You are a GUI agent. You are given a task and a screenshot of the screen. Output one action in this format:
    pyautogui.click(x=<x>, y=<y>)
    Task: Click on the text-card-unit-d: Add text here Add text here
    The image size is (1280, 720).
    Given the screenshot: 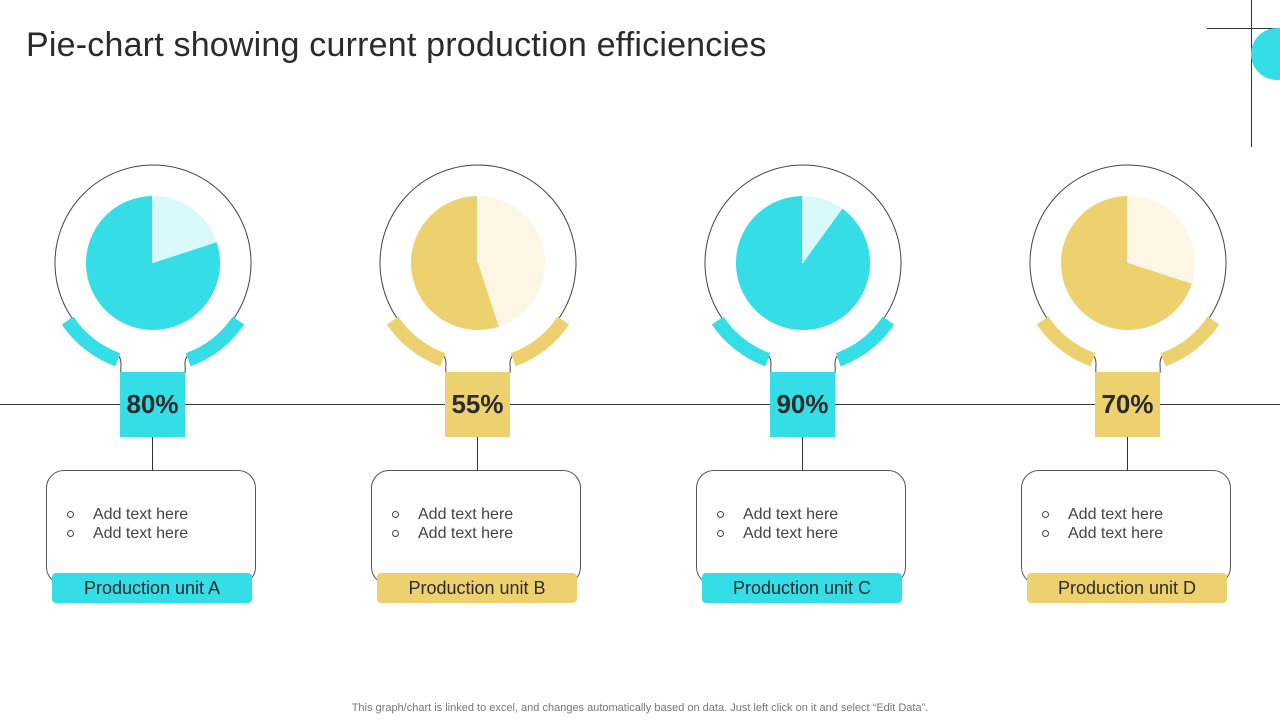 What is the action you would take?
    pyautogui.click(x=1126, y=527)
    